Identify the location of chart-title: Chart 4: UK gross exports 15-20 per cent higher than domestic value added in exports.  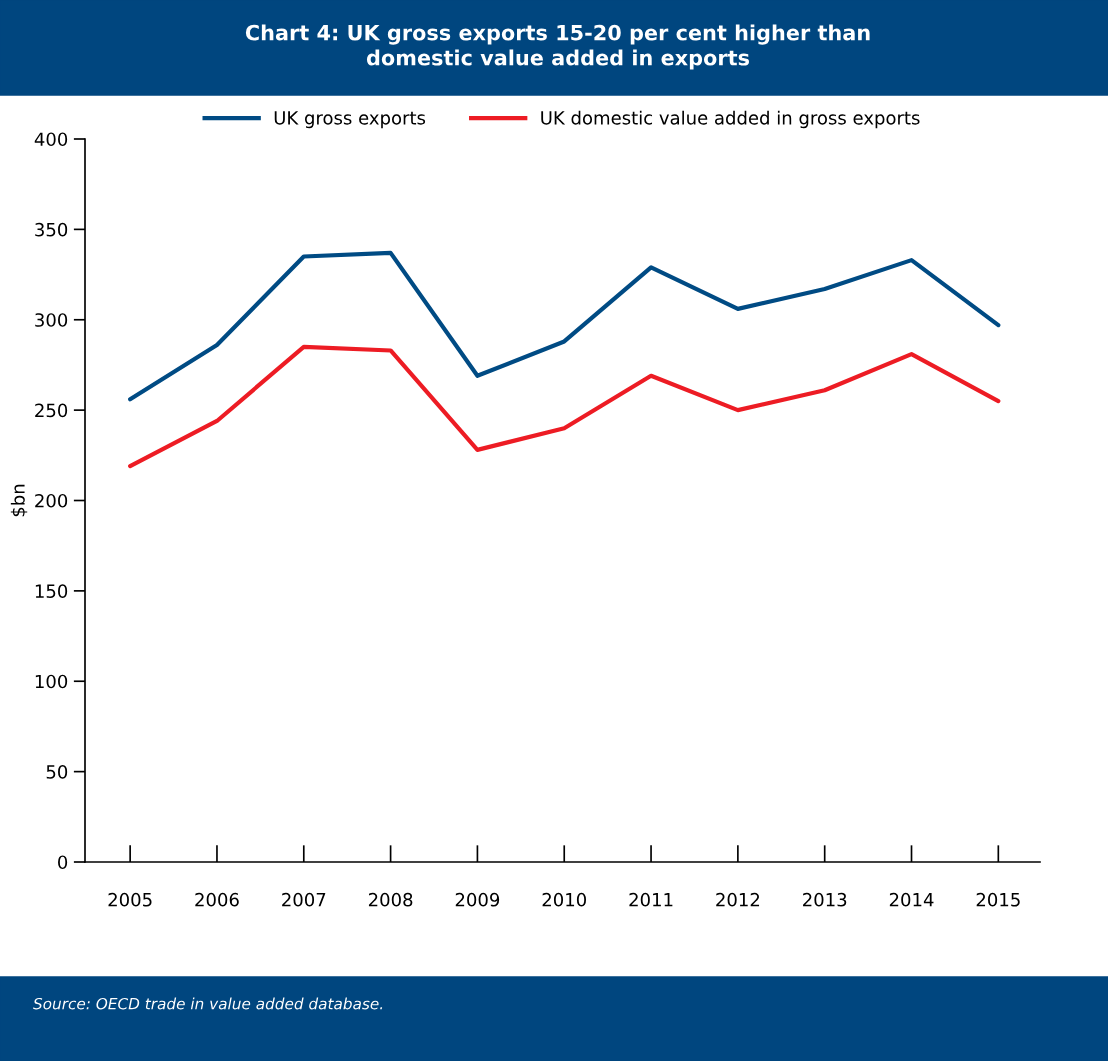
(557, 47).